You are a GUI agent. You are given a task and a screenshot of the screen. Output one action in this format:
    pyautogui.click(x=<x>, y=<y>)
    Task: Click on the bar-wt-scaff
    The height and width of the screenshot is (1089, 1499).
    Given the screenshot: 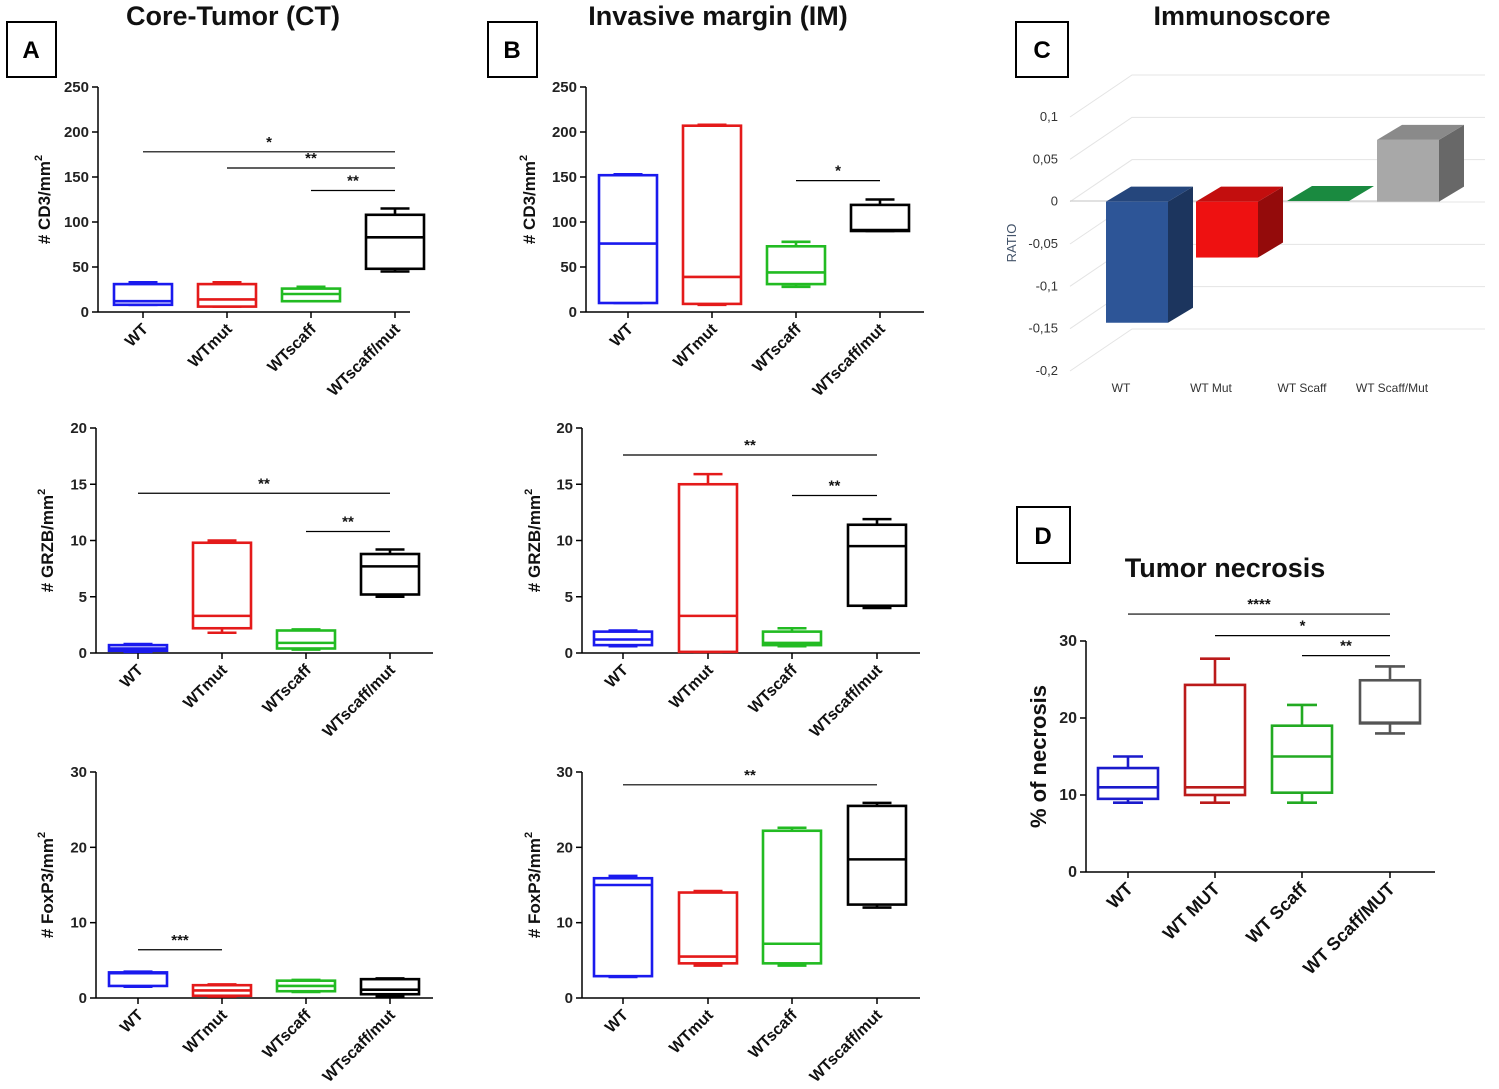 What is the action you would take?
    pyautogui.click(x=1330, y=193)
    